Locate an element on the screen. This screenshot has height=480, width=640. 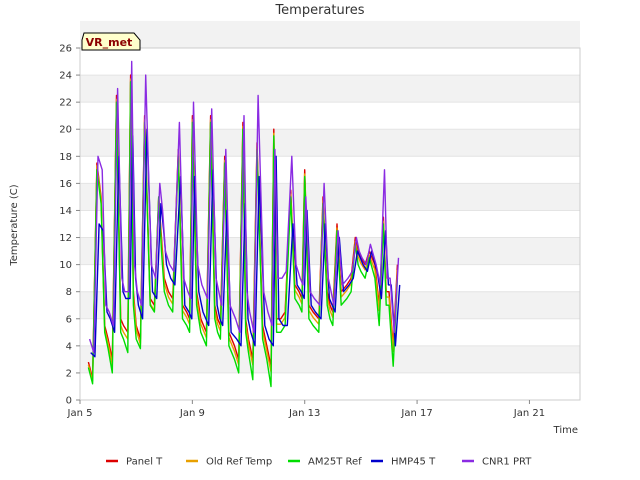
y-tick-label: 8 is located at coordinates (69, 292).